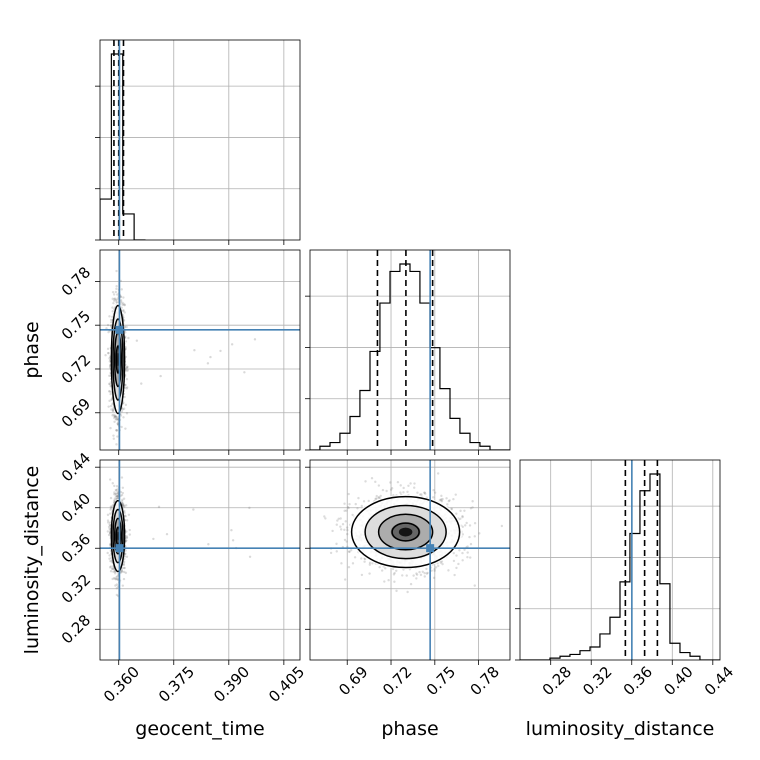  What do you see at coordinates (118, 536) in the screenshot?
I see `contour-line` at bounding box center [118, 536].